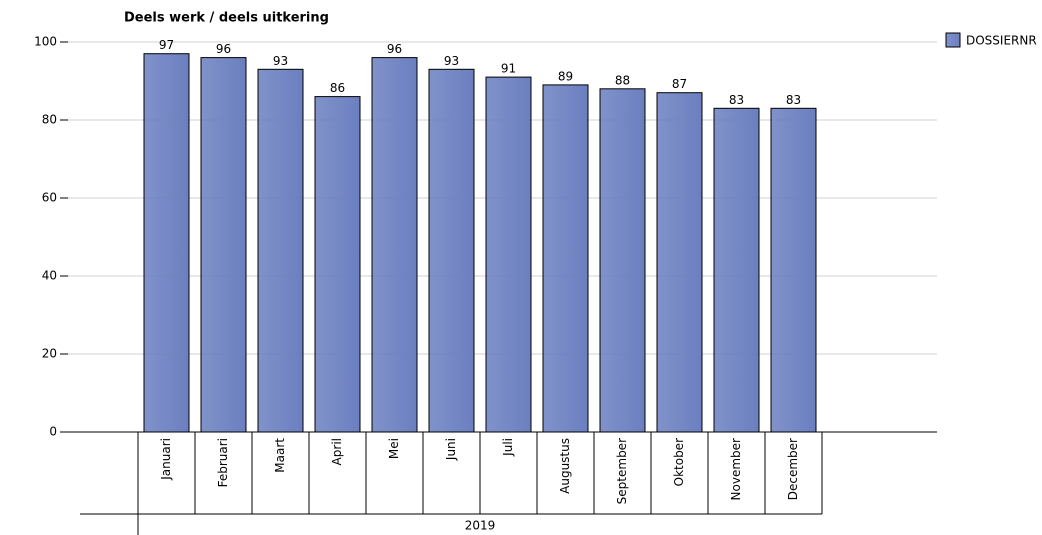  Describe the element at coordinates (451, 449) in the screenshot. I see `x-tick-label: Juni` at that location.